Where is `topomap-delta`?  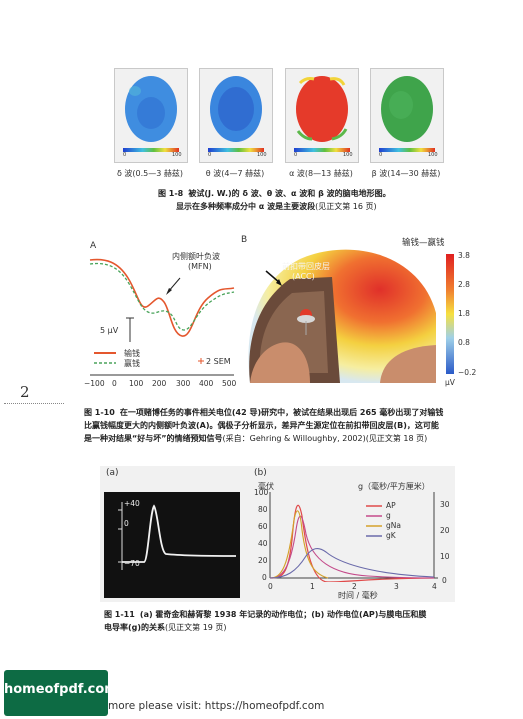
topomap-delta is located at coordinates (151, 115).